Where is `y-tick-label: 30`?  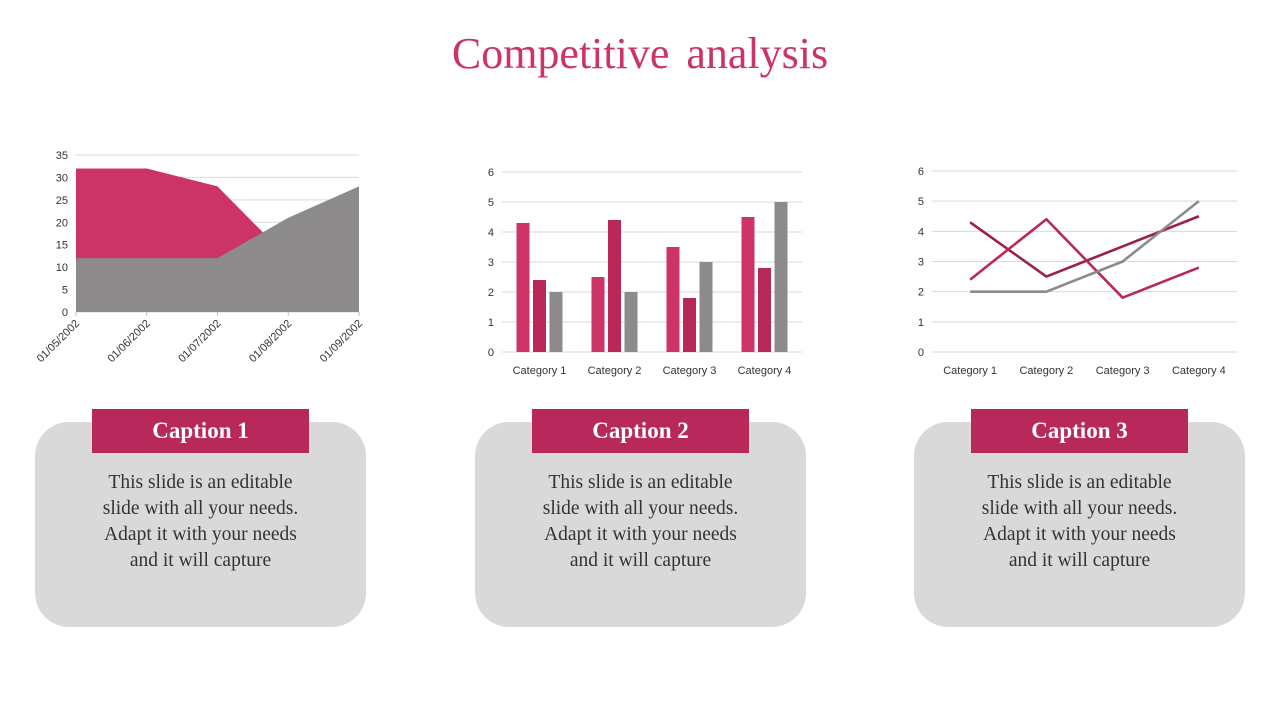
y-tick-label: 30 is located at coordinates (62, 178).